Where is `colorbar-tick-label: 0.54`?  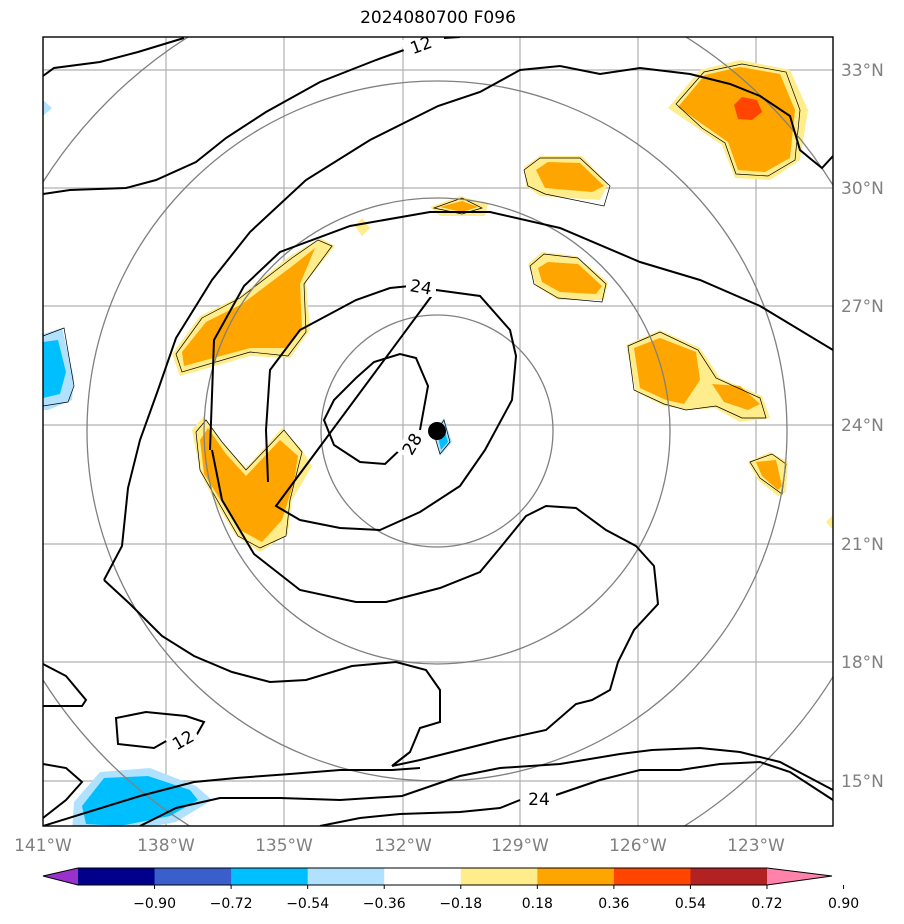 colorbar-tick-label: 0.54 is located at coordinates (690, 904).